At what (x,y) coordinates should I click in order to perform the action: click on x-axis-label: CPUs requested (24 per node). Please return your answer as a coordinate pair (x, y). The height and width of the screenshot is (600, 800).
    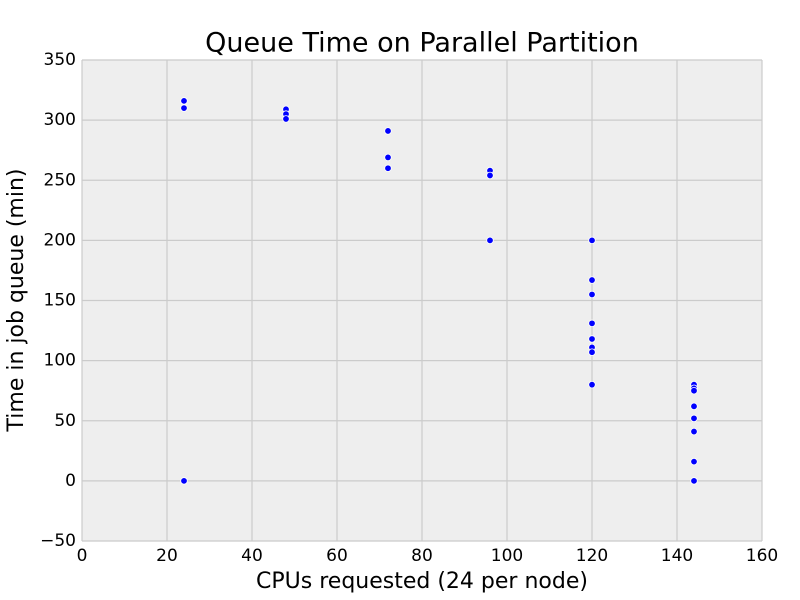
    Looking at the image, I should click on (422, 581).